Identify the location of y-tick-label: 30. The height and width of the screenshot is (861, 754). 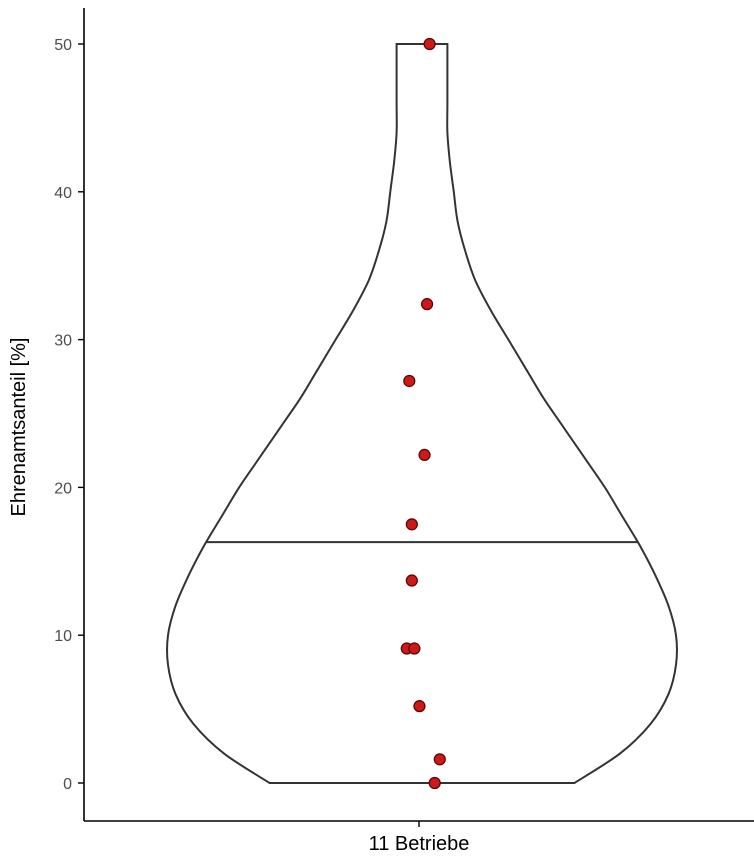
(63, 341).